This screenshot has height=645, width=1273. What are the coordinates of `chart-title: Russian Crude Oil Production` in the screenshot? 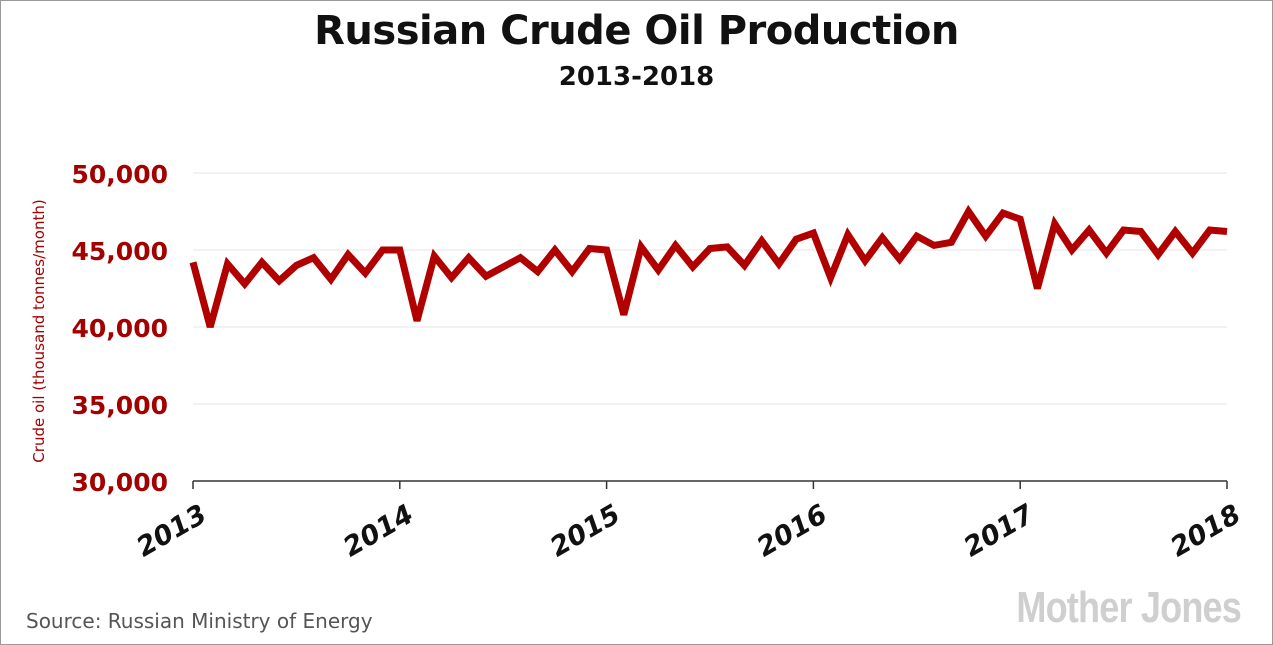 It's located at (636, 31).